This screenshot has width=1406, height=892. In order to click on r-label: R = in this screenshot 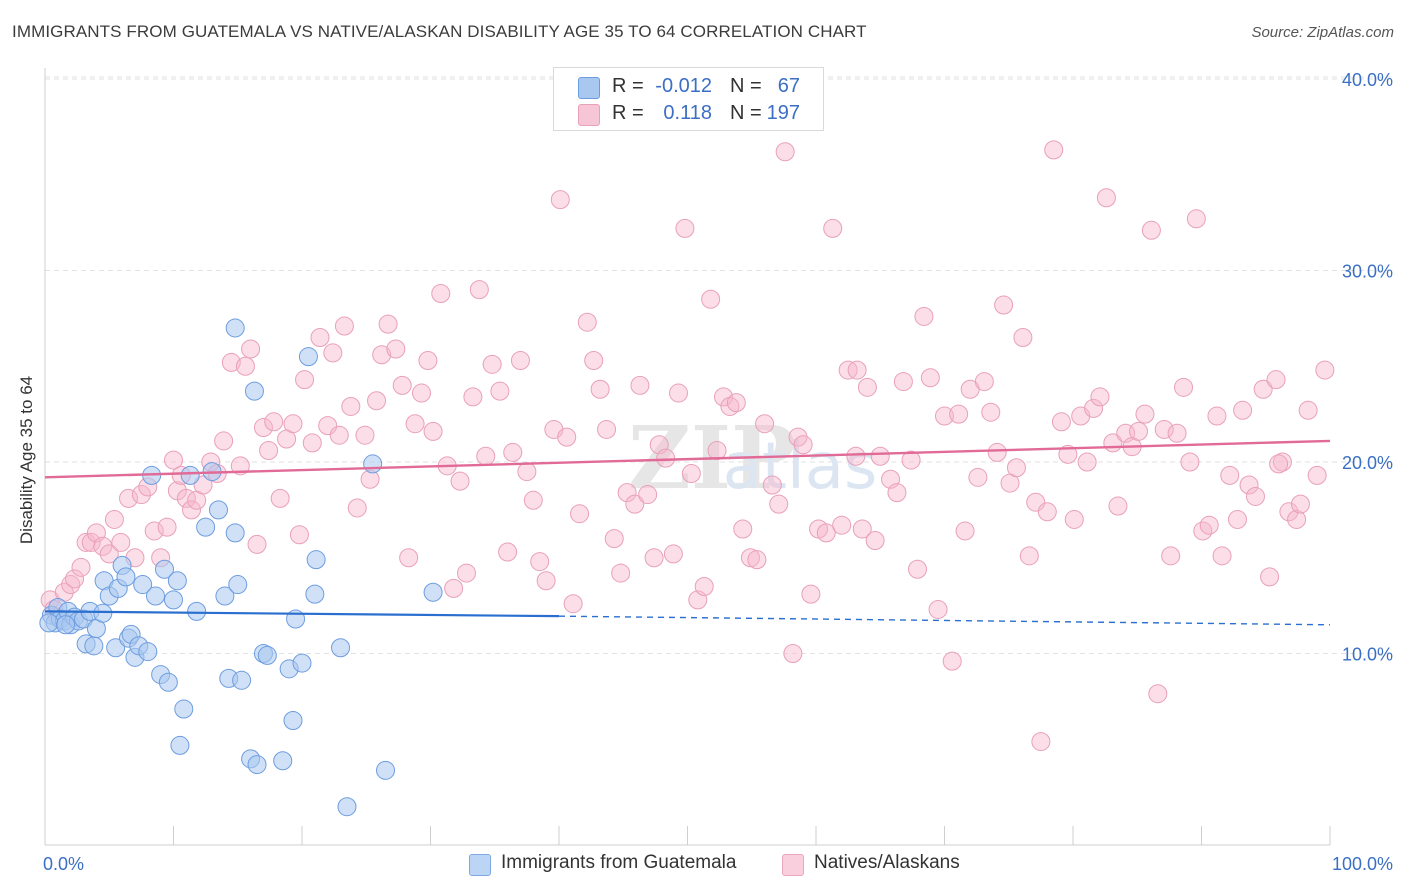, I will do `click(628, 86)`.